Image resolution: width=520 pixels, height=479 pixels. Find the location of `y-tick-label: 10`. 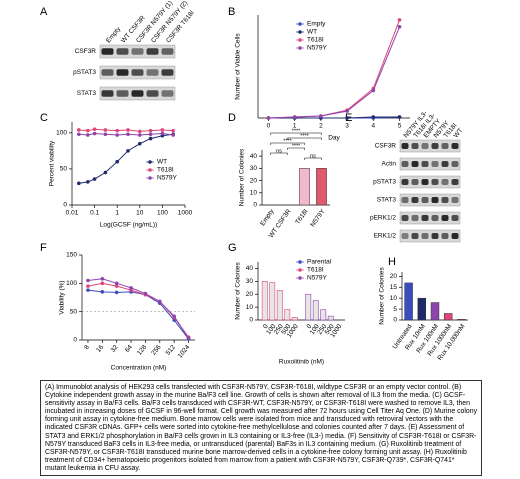

y-tick-label: 10 is located at coordinates (394, 298).